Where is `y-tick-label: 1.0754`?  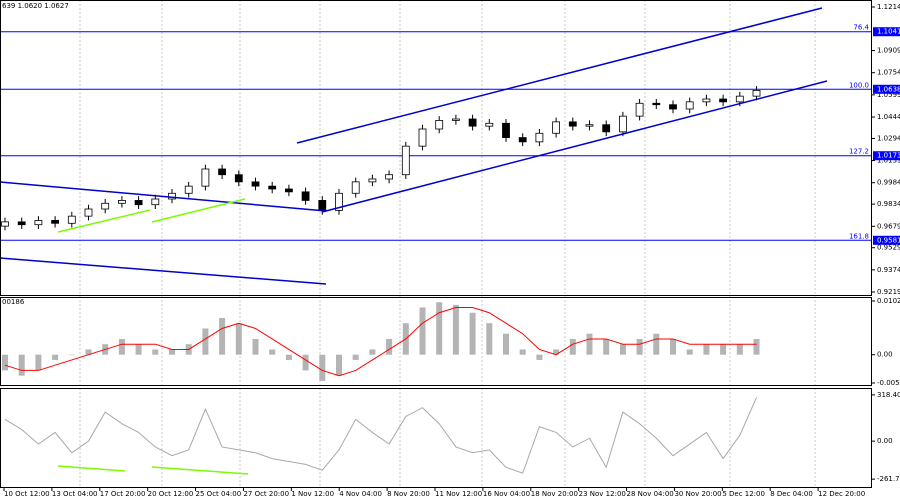
y-tick-label: 1.0754 is located at coordinates (888, 73).